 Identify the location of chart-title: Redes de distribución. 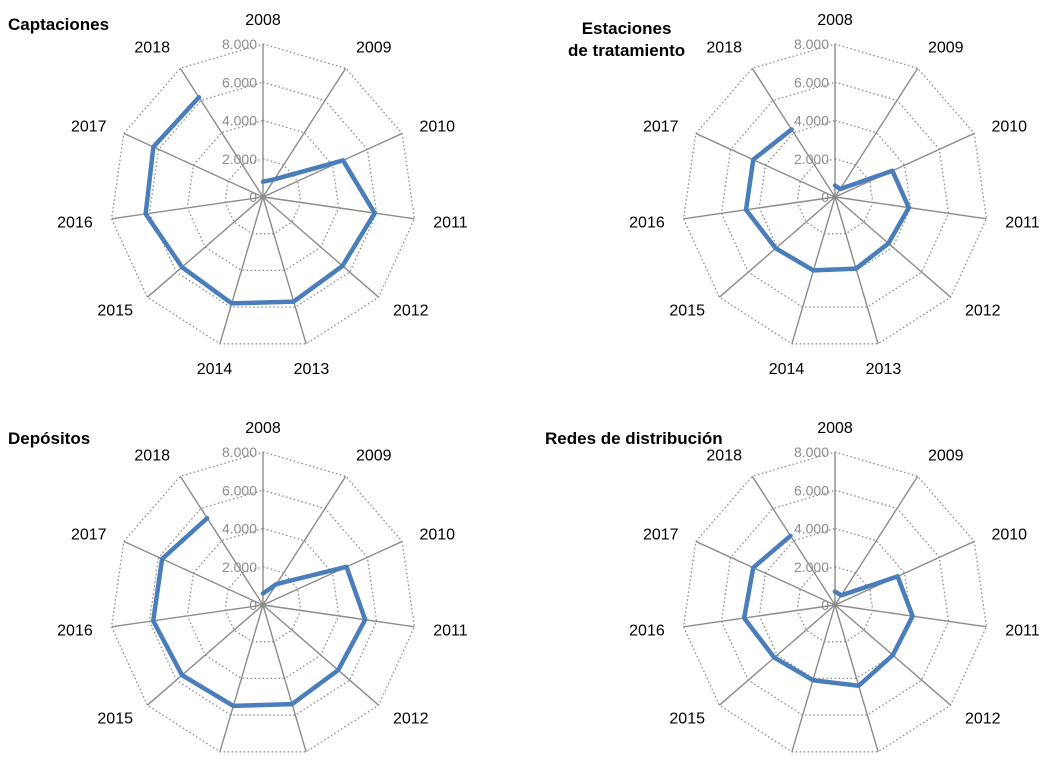
(634, 438).